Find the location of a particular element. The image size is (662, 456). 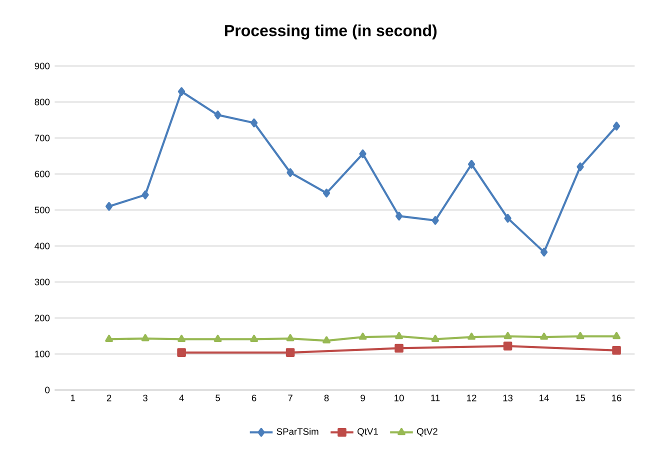

x-tick-label: 8 is located at coordinates (326, 398).